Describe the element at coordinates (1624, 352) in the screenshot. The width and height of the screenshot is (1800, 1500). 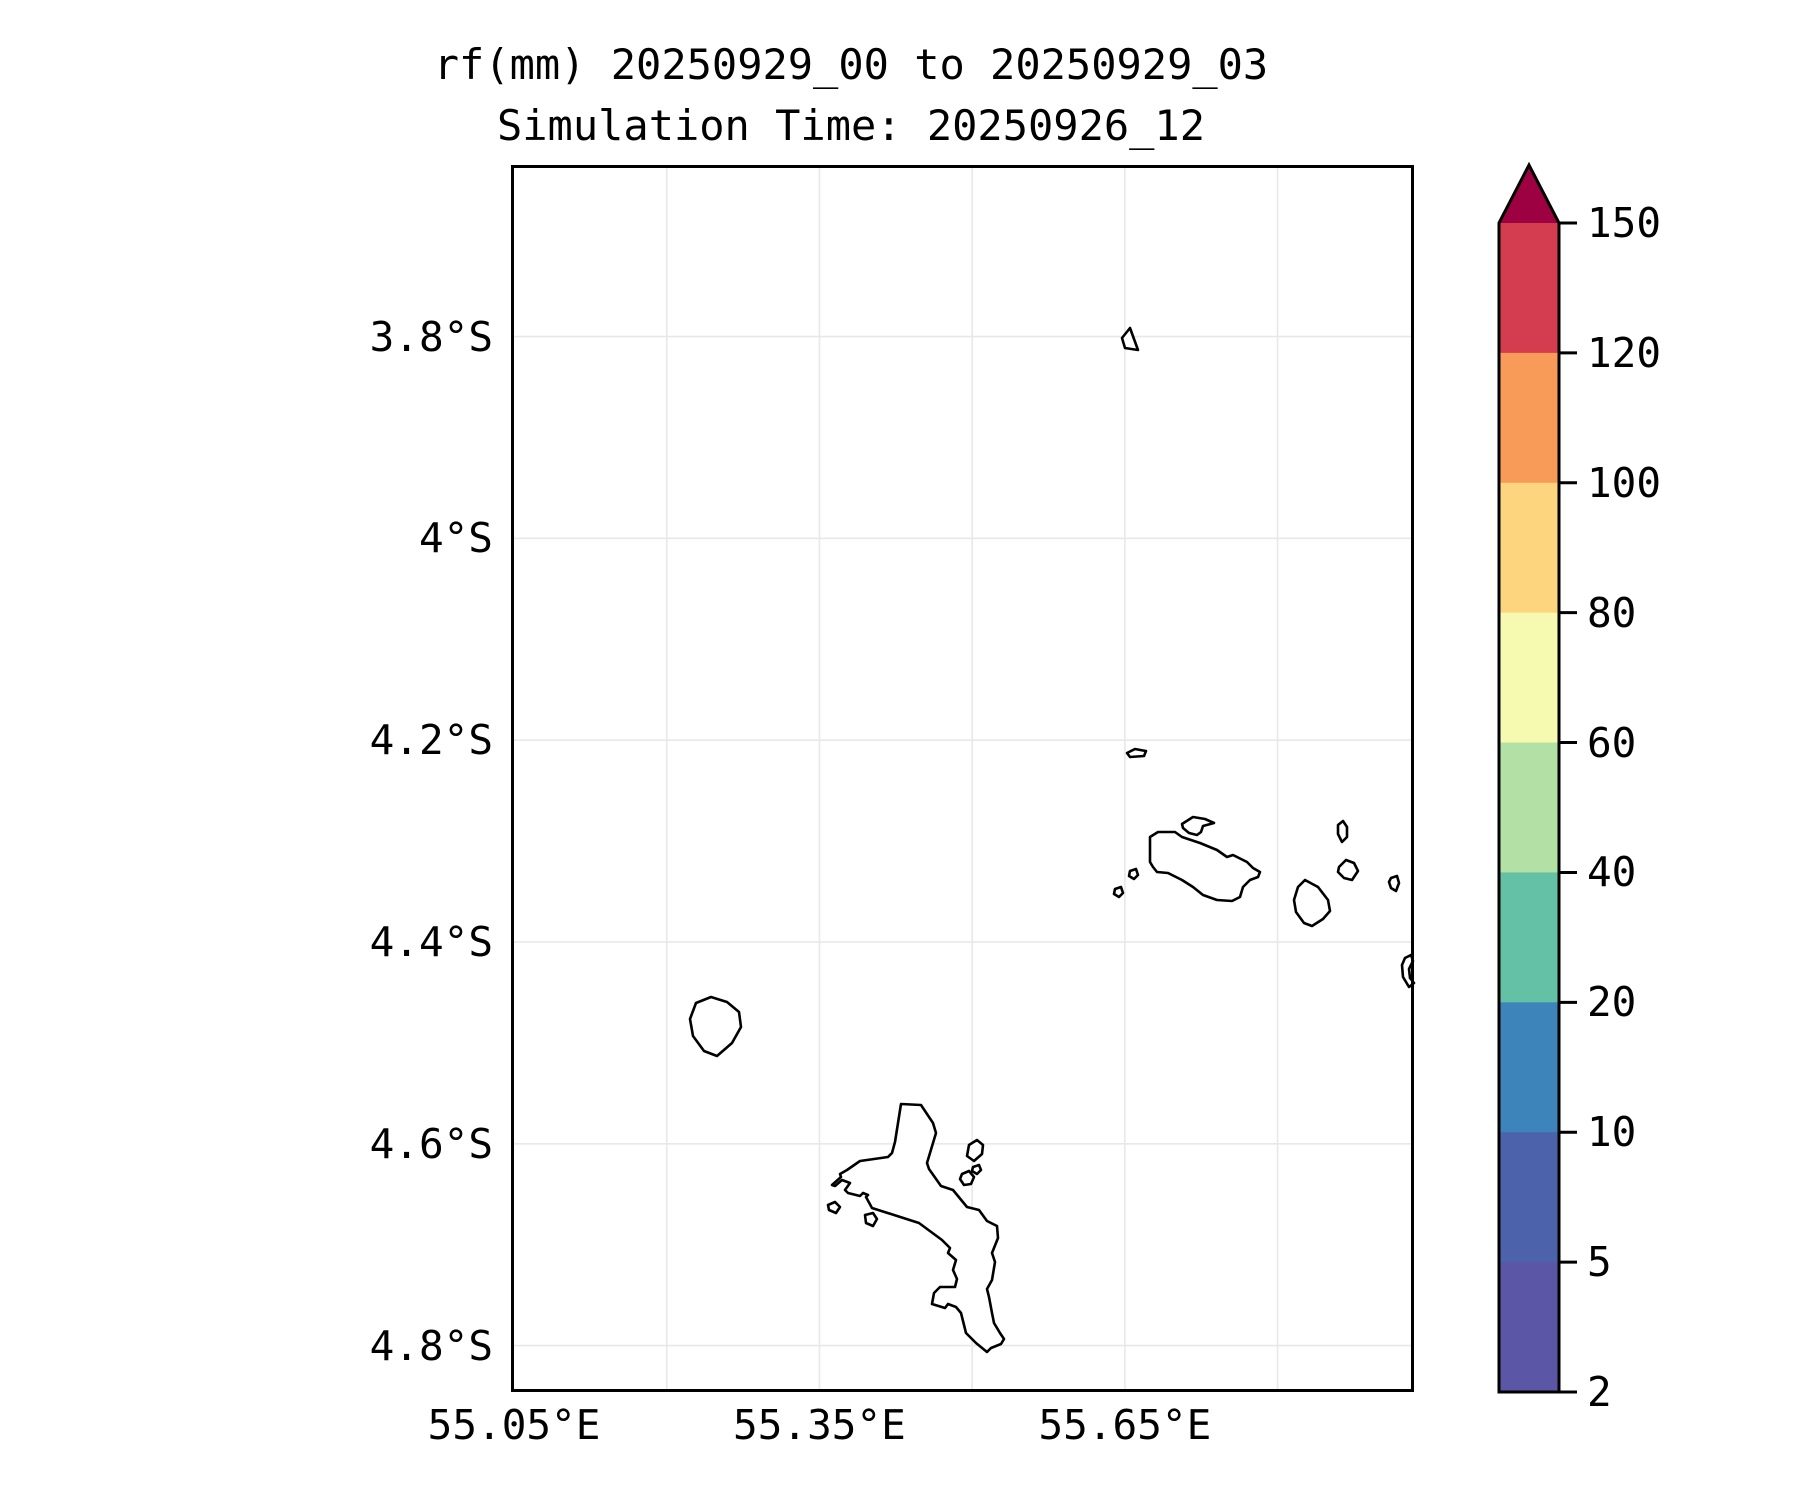
I see `colorbar-tick-label: 120` at that location.